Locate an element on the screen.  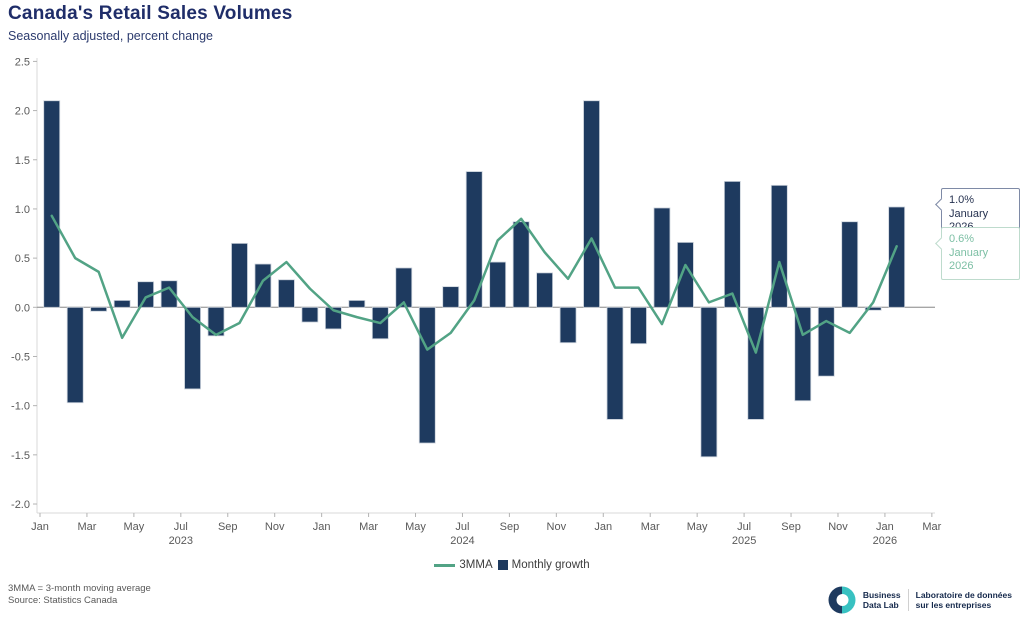
legend-item-3mma: 3MMA is located at coordinates (463, 565).